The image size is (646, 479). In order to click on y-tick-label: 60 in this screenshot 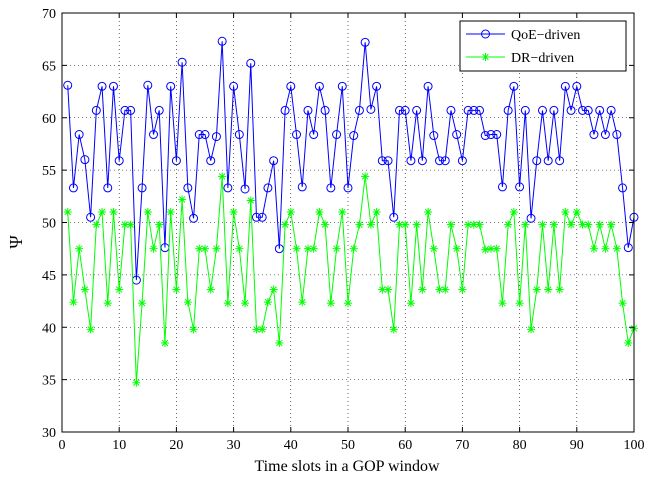, I will do `click(49, 119)`.